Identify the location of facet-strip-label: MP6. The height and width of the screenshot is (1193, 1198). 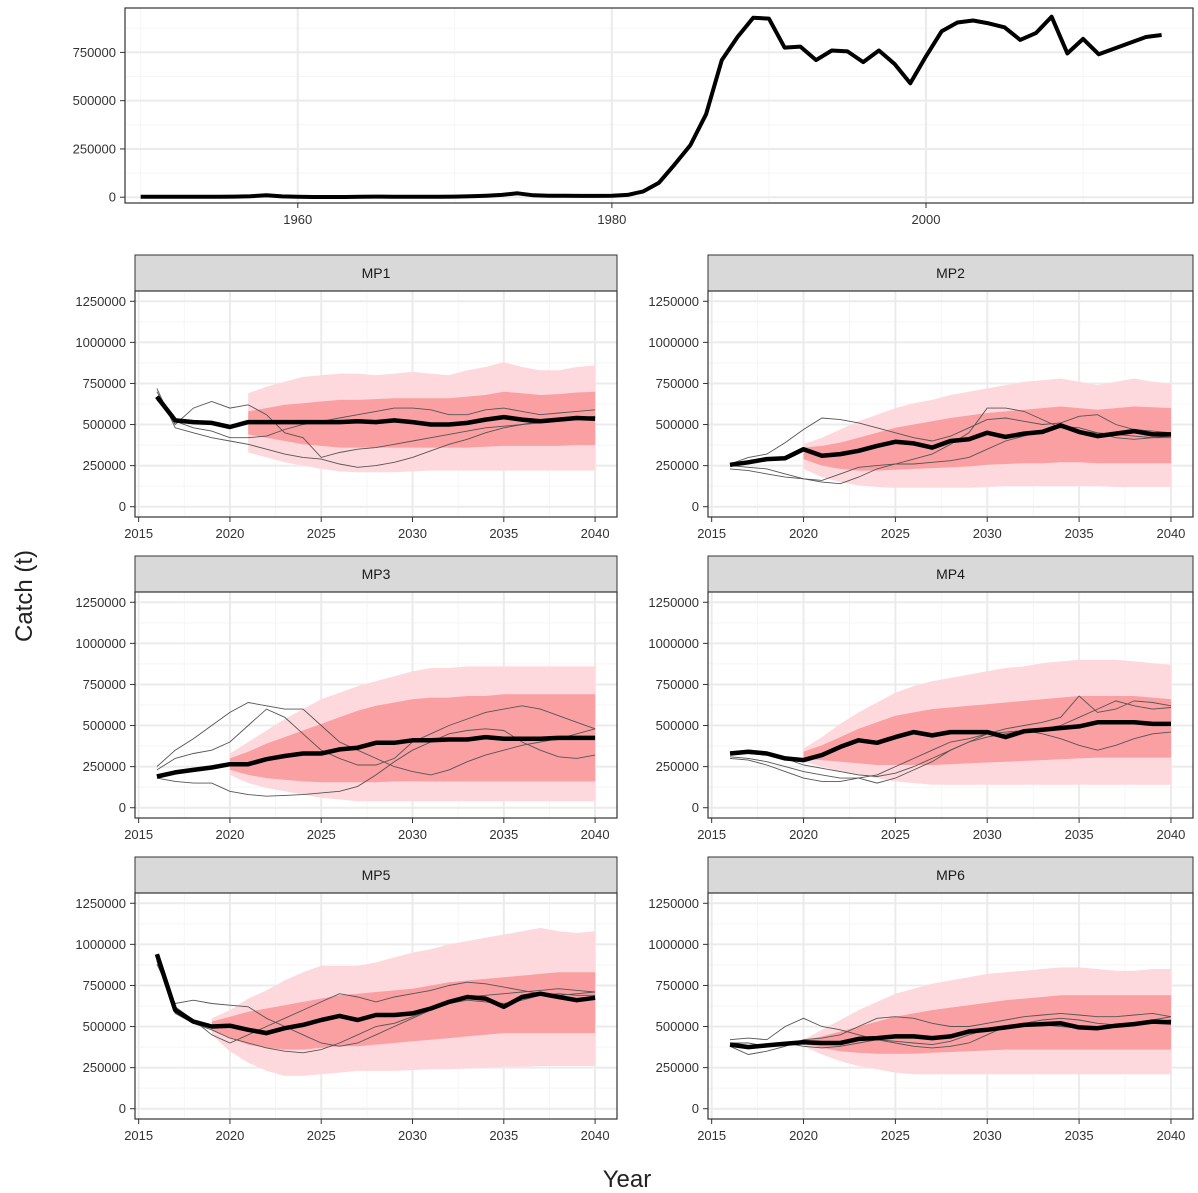
(950, 875).